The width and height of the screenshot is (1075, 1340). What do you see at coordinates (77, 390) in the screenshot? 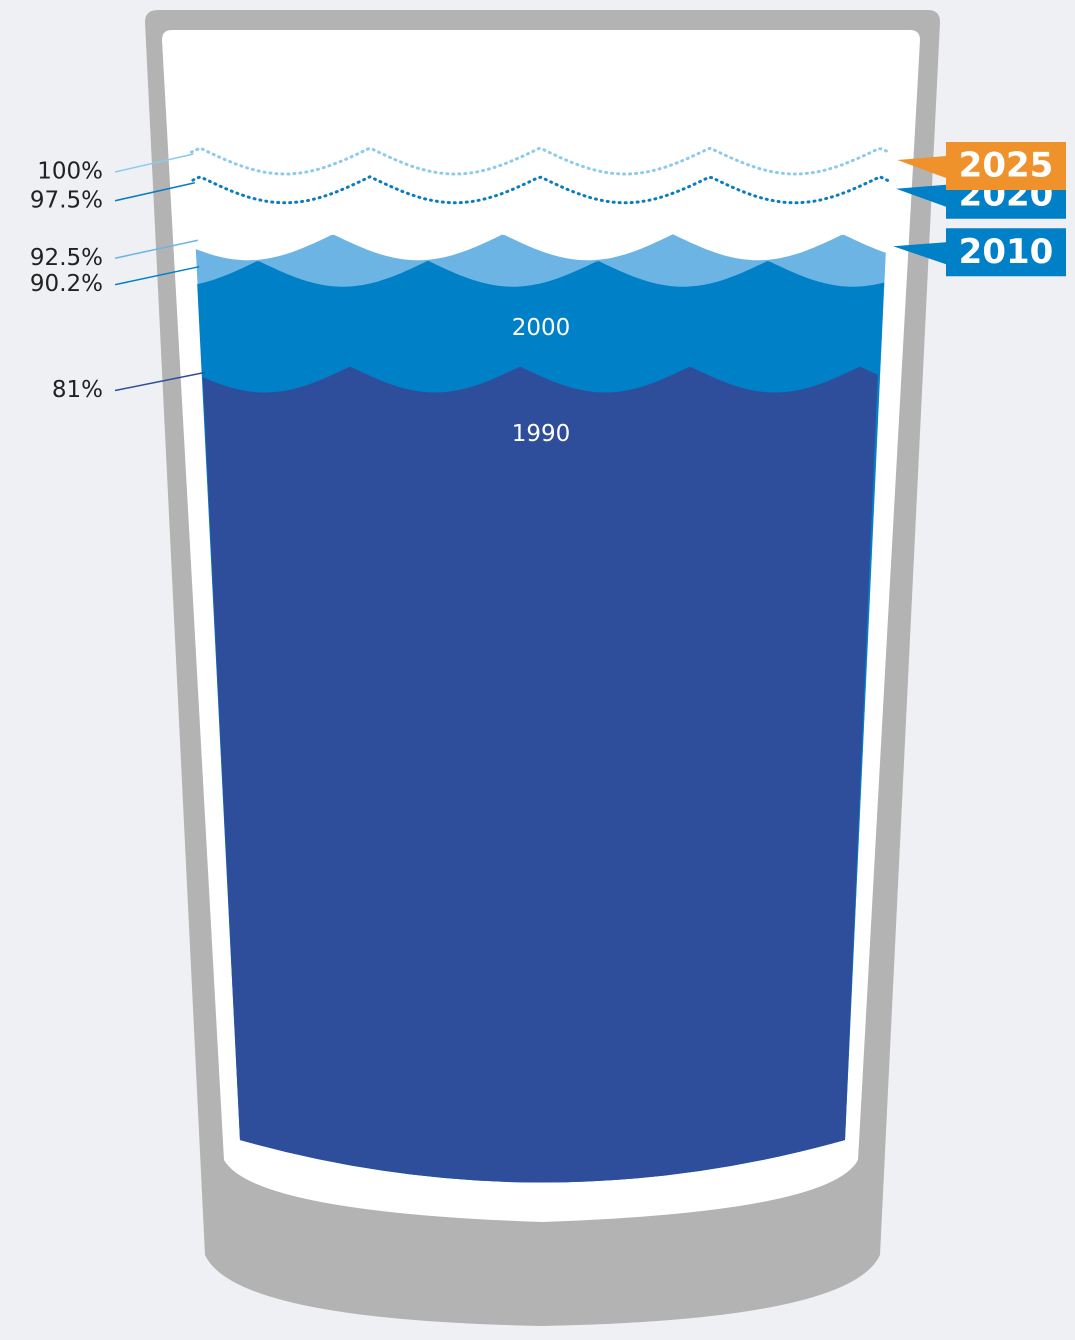
I see `value-label: 81%` at bounding box center [77, 390].